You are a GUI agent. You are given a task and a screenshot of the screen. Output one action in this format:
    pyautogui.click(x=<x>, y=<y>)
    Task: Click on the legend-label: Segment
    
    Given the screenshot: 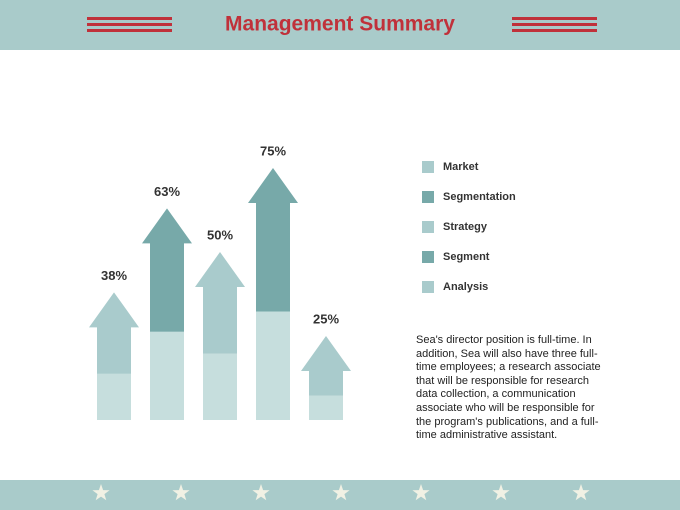 What is the action you would take?
    pyautogui.click(x=466, y=257)
    